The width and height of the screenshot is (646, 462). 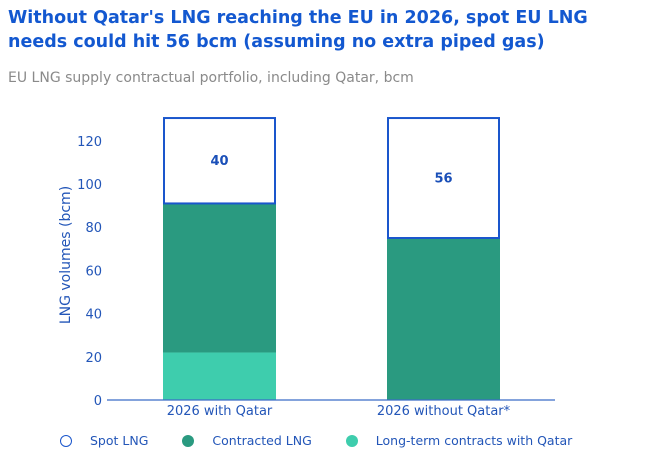 What do you see at coordinates (89, 142) in the screenshot?
I see `y-tick-label: 120` at bounding box center [89, 142].